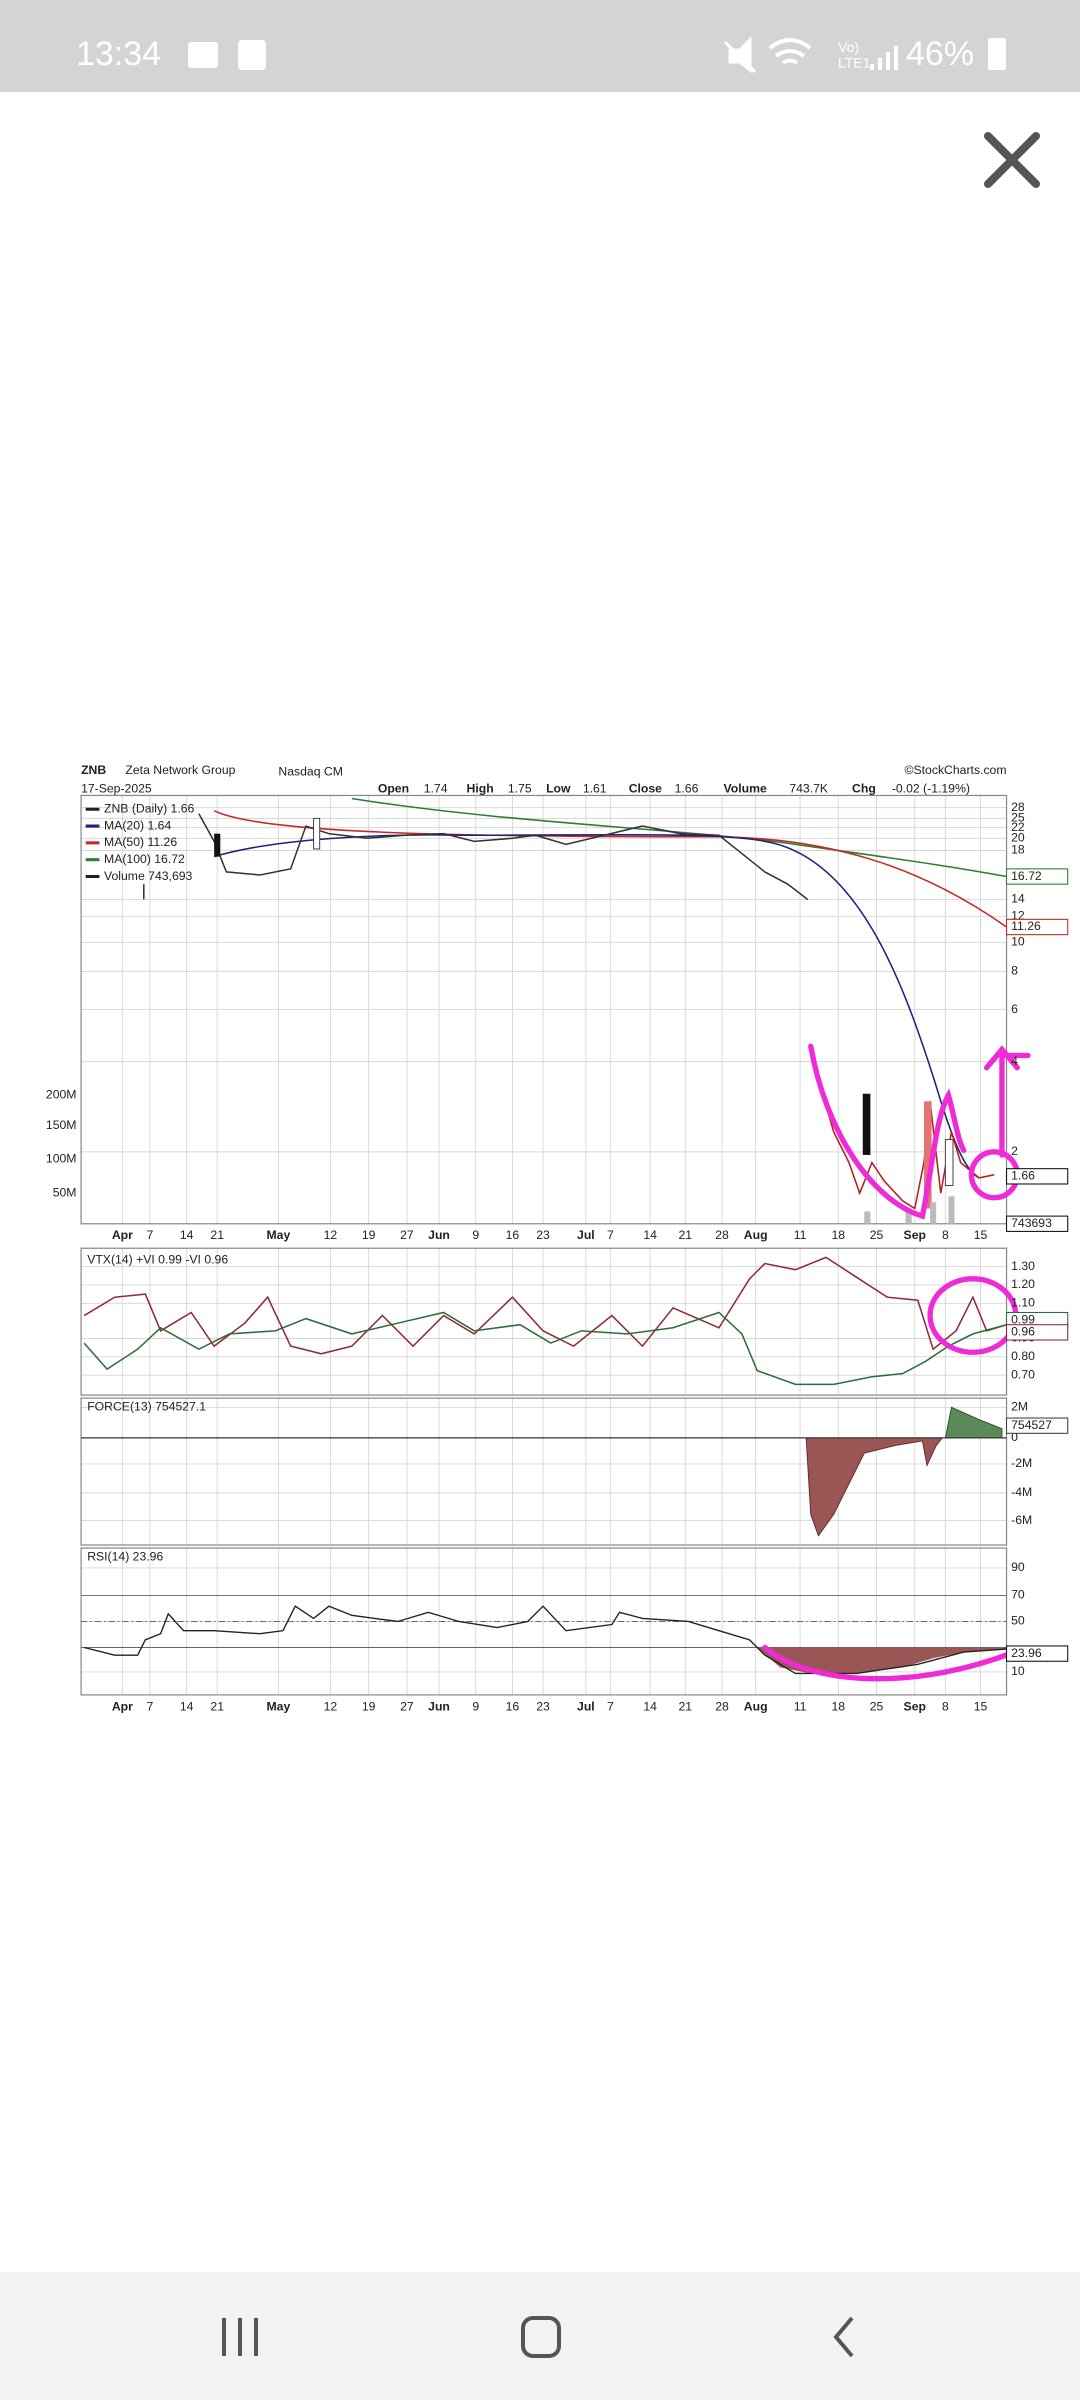 The image size is (1080, 2400). I want to click on vtx-plus-line, so click(545, 1348).